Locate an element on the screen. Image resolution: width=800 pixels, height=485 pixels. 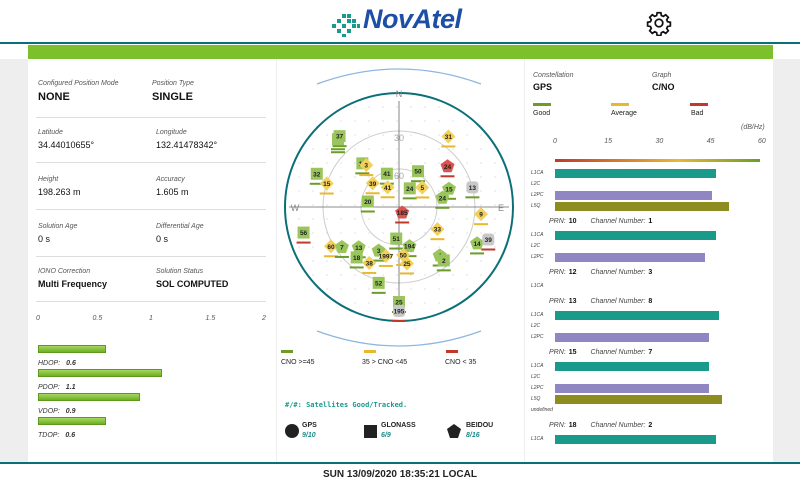
satellite-marker: 13 is located at coordinates (472, 190).